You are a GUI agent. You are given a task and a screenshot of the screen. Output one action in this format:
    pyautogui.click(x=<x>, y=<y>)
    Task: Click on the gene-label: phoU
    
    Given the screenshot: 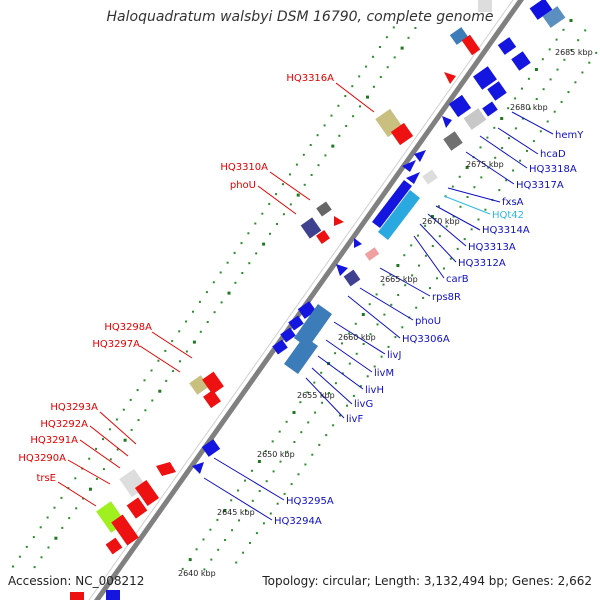 What is the action you would take?
    pyautogui.click(x=243, y=185)
    